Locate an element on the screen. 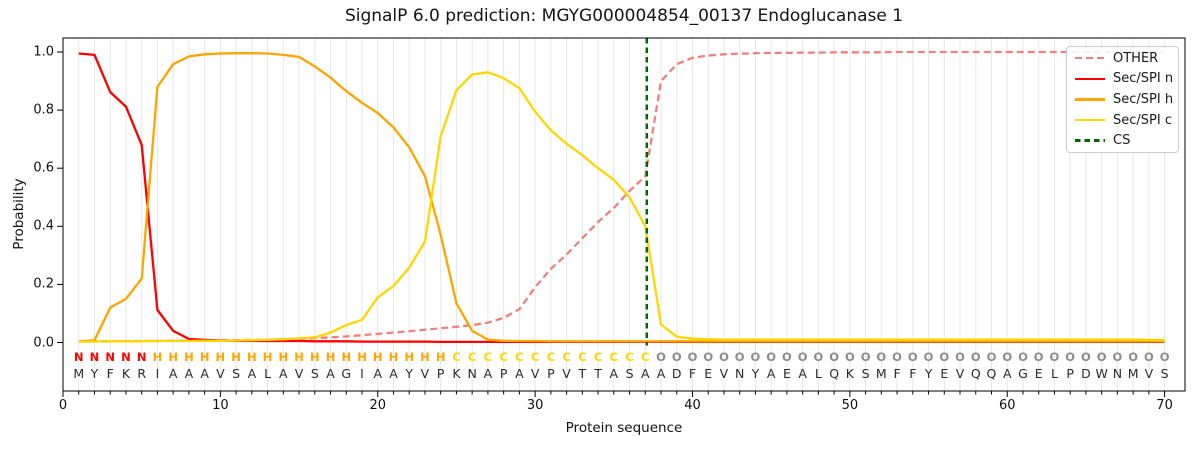 This screenshot has width=1200, height=450. legend-item-other: OTHER is located at coordinates (1122, 58).